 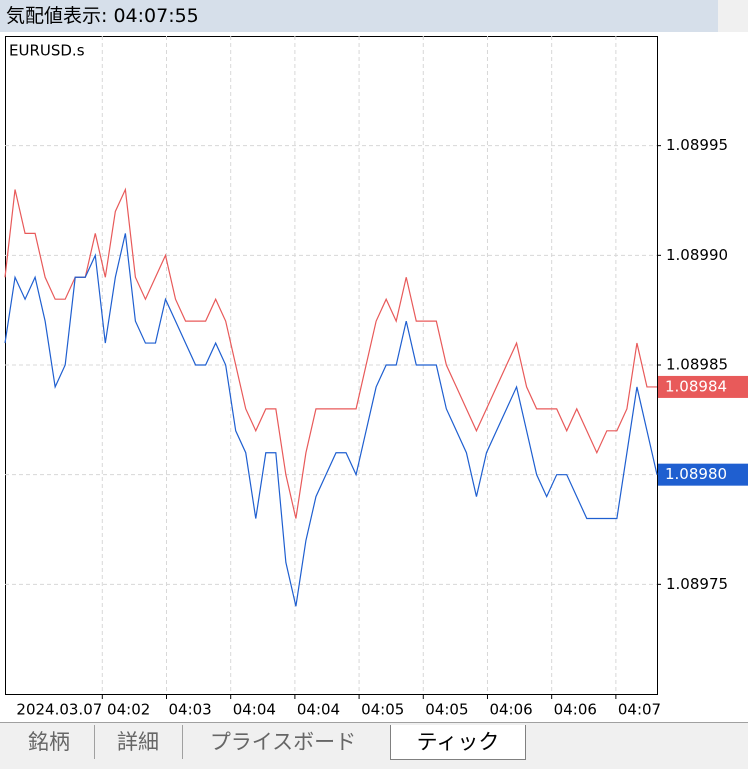 What do you see at coordinates (639, 710) in the screenshot?
I see `x-tick-label: 04:07` at bounding box center [639, 710].